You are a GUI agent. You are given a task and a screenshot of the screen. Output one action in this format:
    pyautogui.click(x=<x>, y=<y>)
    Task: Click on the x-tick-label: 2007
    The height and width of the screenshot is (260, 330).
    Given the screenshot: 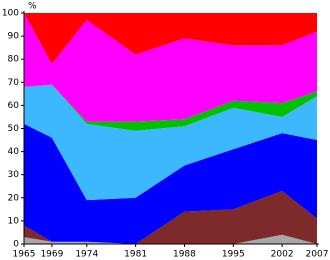 What is the action you would take?
    pyautogui.click(x=317, y=255)
    